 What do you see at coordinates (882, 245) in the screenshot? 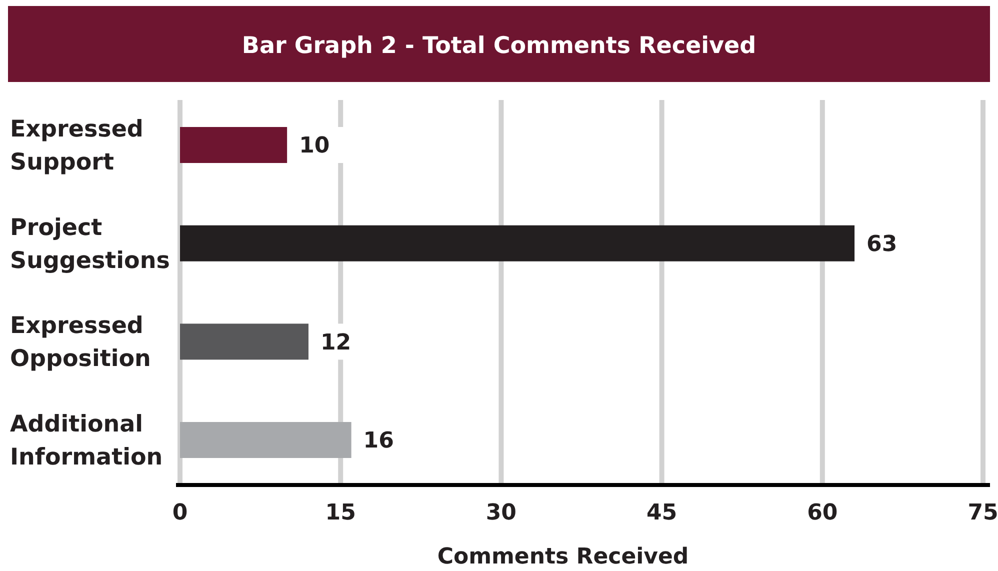
I see `data-label: 63` at bounding box center [882, 245].